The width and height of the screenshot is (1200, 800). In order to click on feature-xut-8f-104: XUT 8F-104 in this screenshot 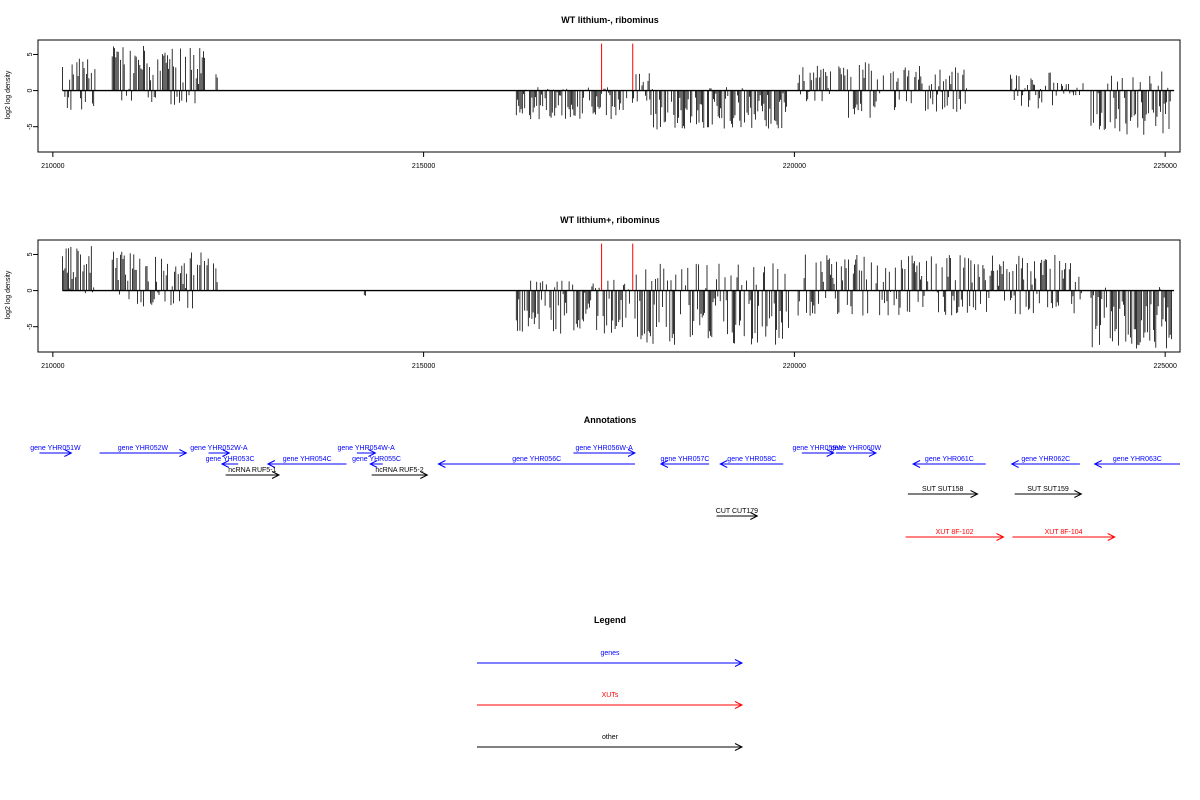, I will do `click(1064, 535)`.